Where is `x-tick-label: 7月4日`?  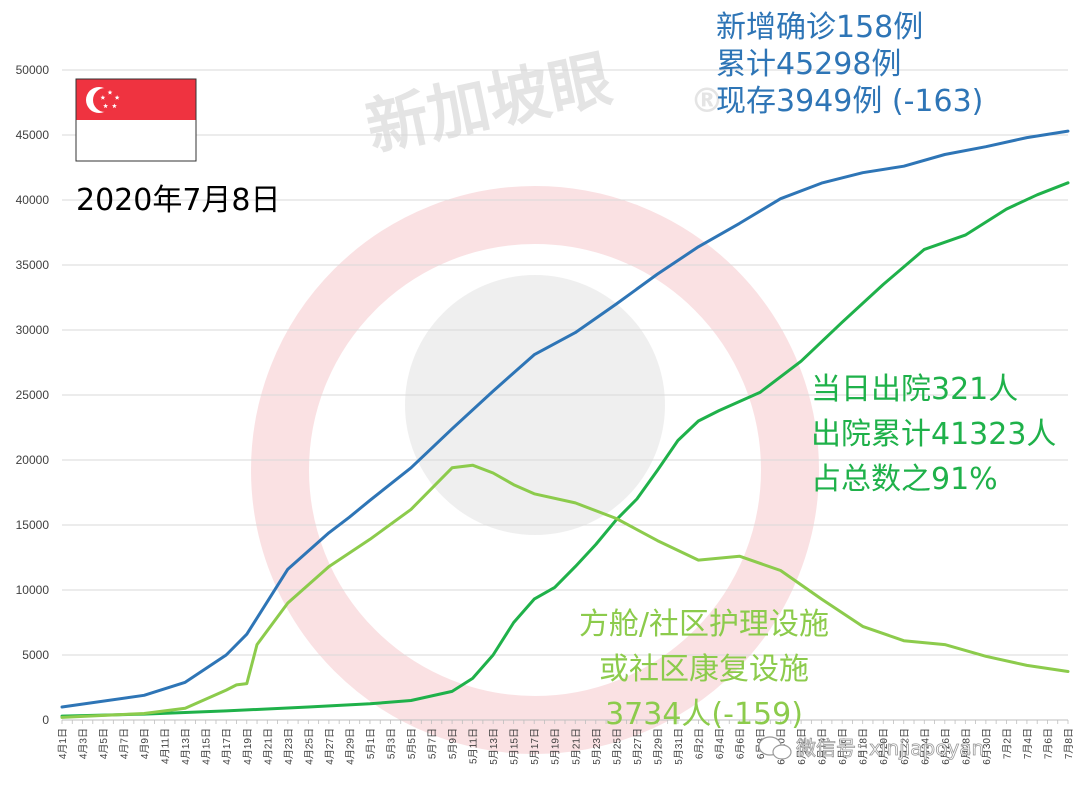 x-tick-label: 7月4日 is located at coordinates (1028, 743).